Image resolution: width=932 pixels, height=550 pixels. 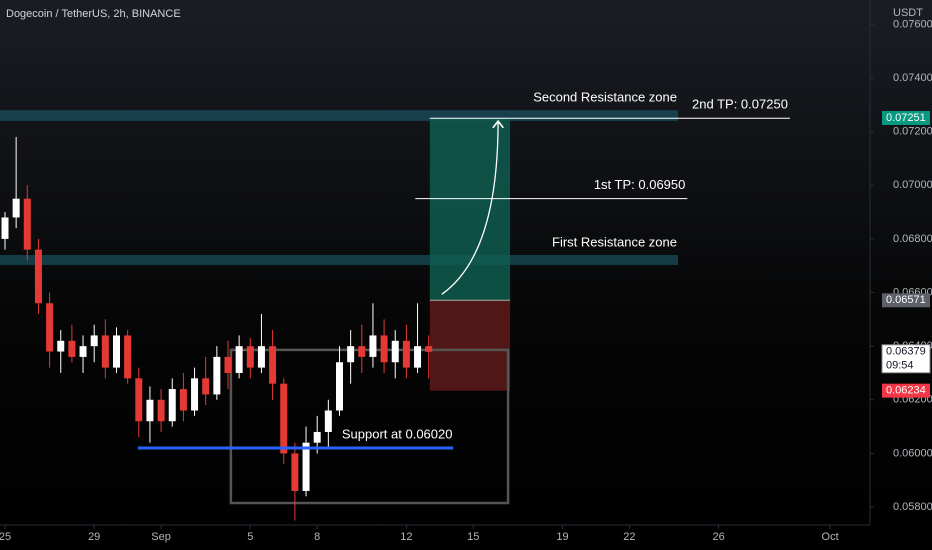 What do you see at coordinates (906, 359) in the screenshot?
I see `last-price-marker` at bounding box center [906, 359].